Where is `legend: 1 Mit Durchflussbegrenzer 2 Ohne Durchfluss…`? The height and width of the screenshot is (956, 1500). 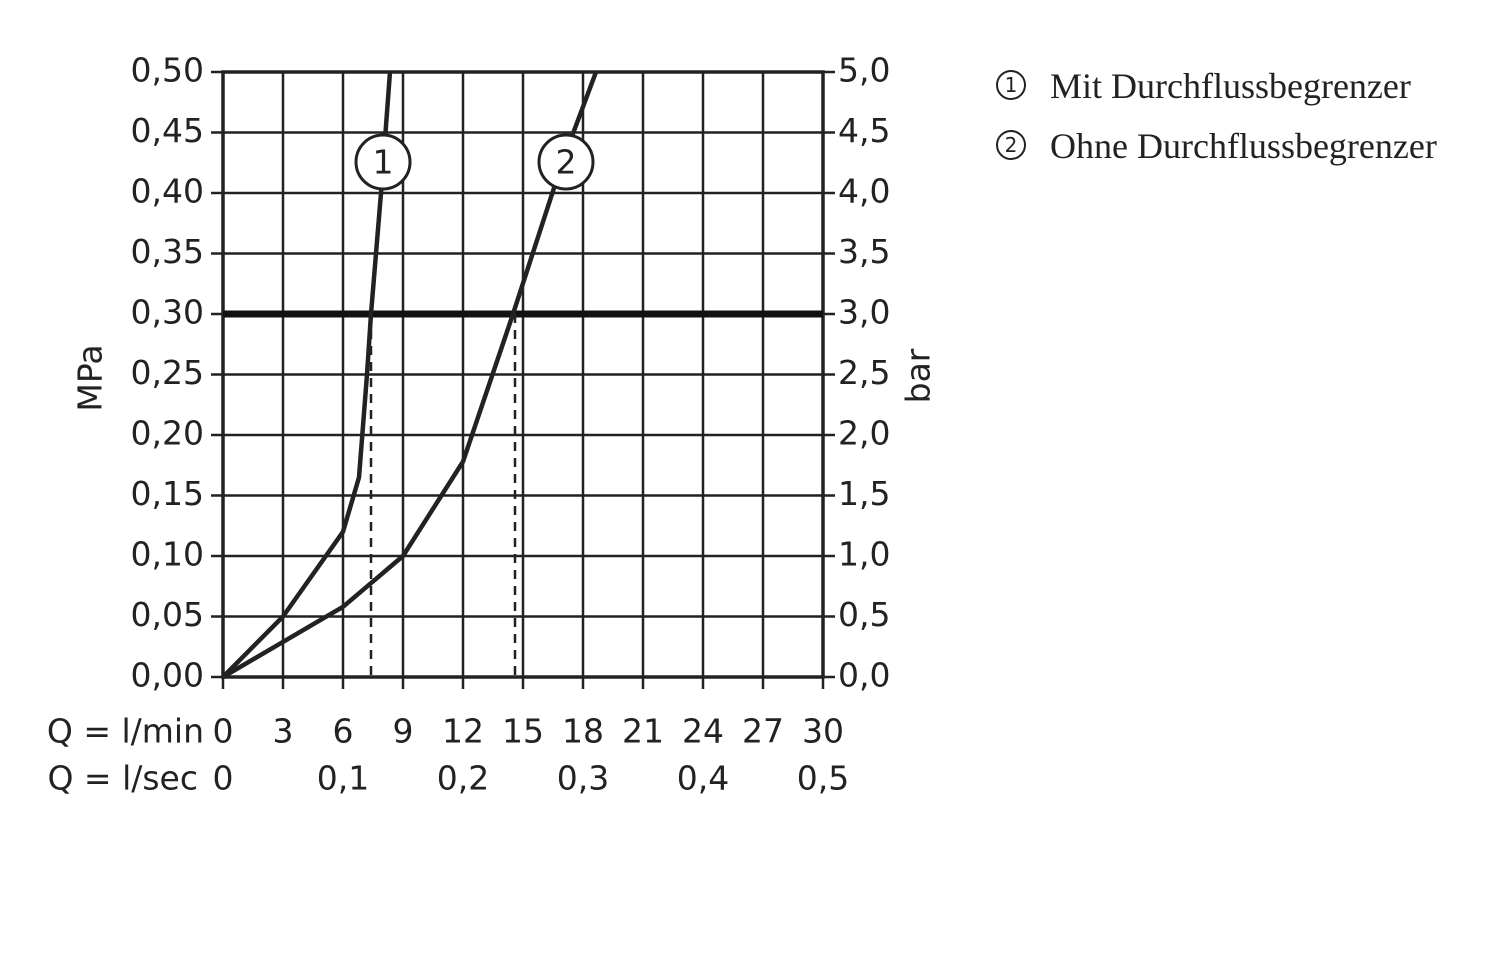 legend: 1 Mit Durchflussbegrenzer 2 Ohne Durchfluss… is located at coordinates (1226, 124).